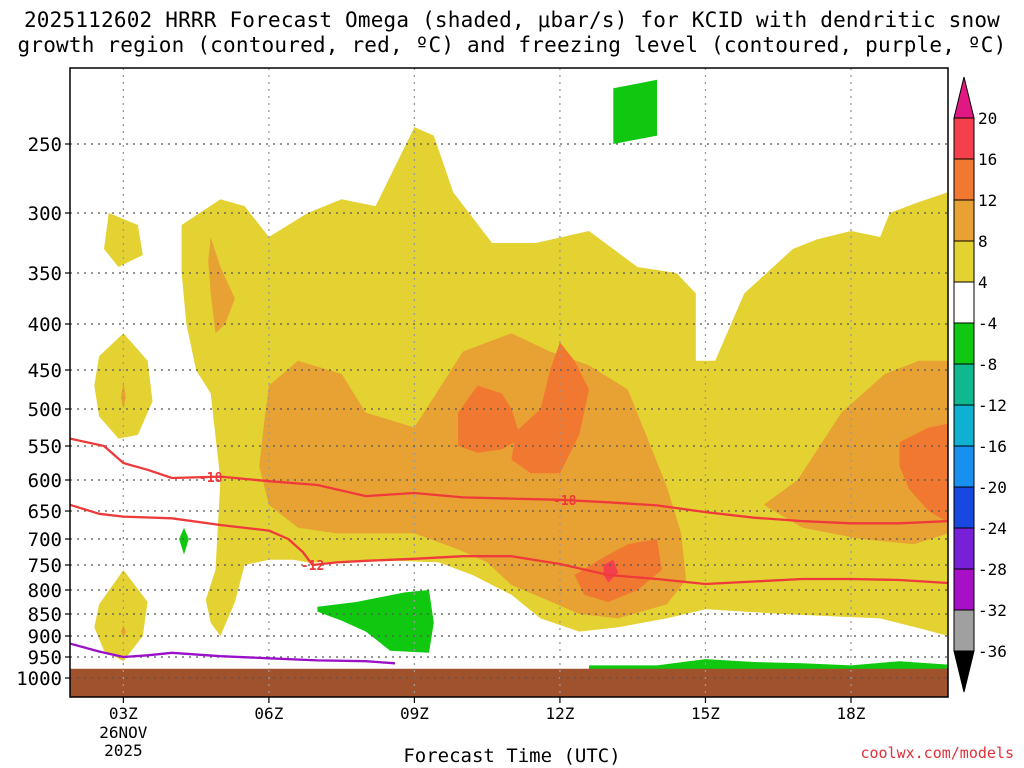  Describe the element at coordinates (414, 713) in the screenshot. I see `x-tick-label-09Z: 09Z` at that location.